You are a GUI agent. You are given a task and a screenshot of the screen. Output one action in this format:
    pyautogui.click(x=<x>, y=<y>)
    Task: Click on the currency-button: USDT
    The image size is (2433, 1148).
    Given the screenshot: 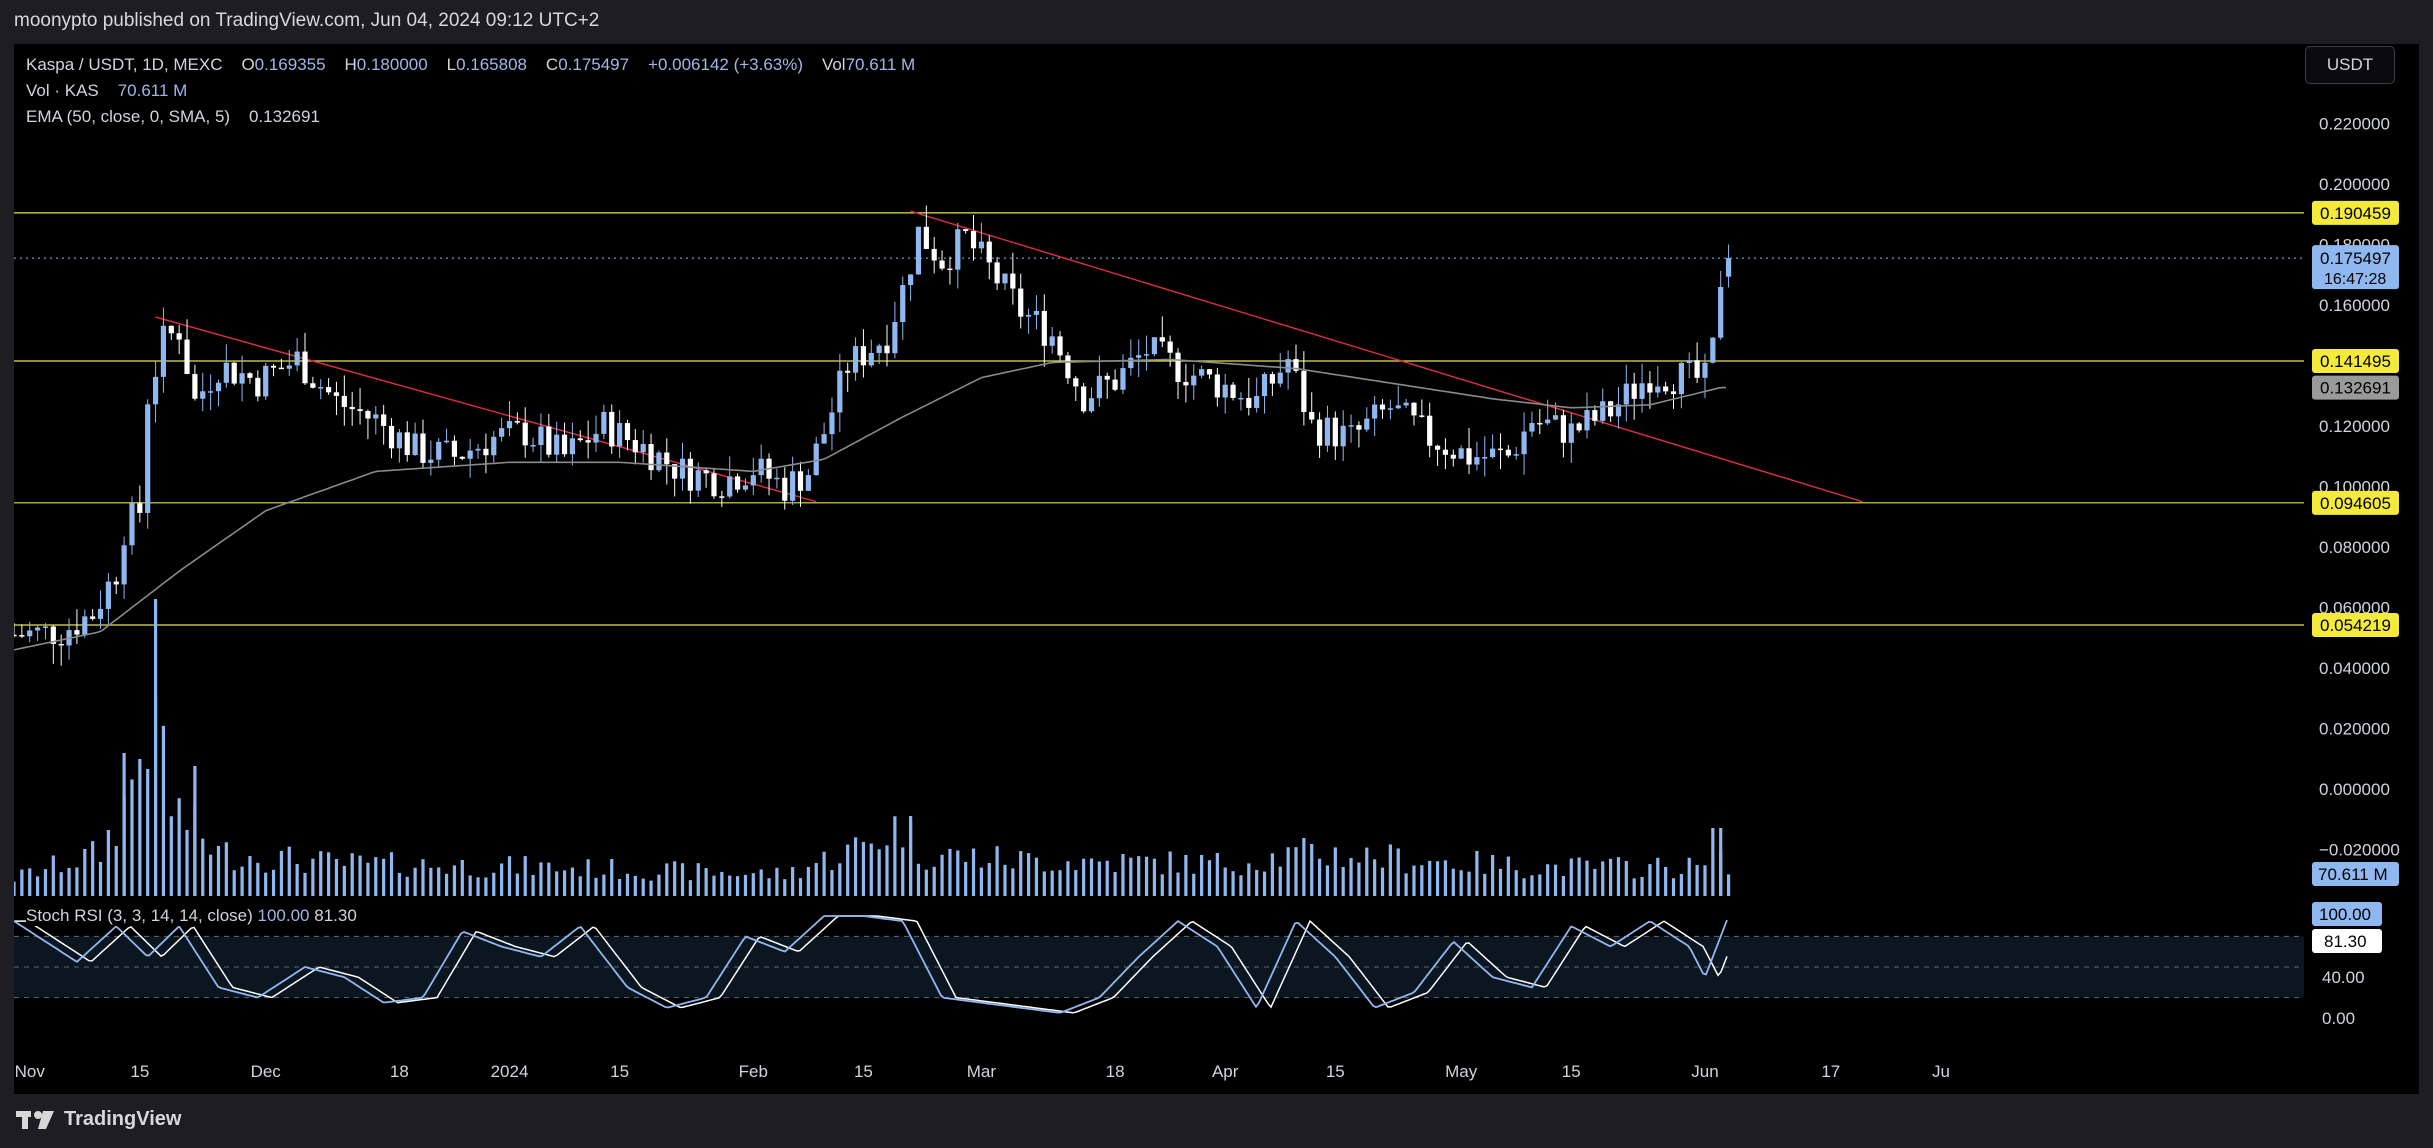 What is the action you would take?
    pyautogui.click(x=2350, y=65)
    